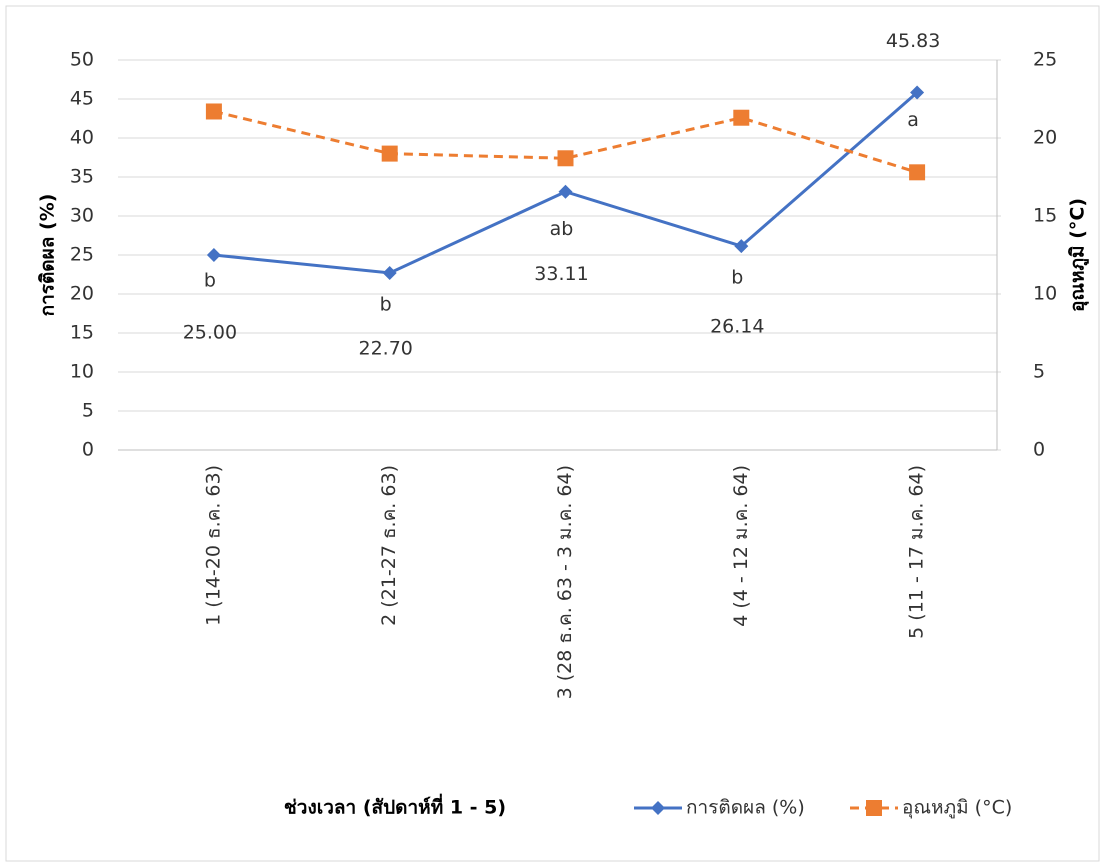 This screenshot has width=1106, height=868. Describe the element at coordinates (385, 348) in the screenshot. I see `data-label: 22.70` at that location.